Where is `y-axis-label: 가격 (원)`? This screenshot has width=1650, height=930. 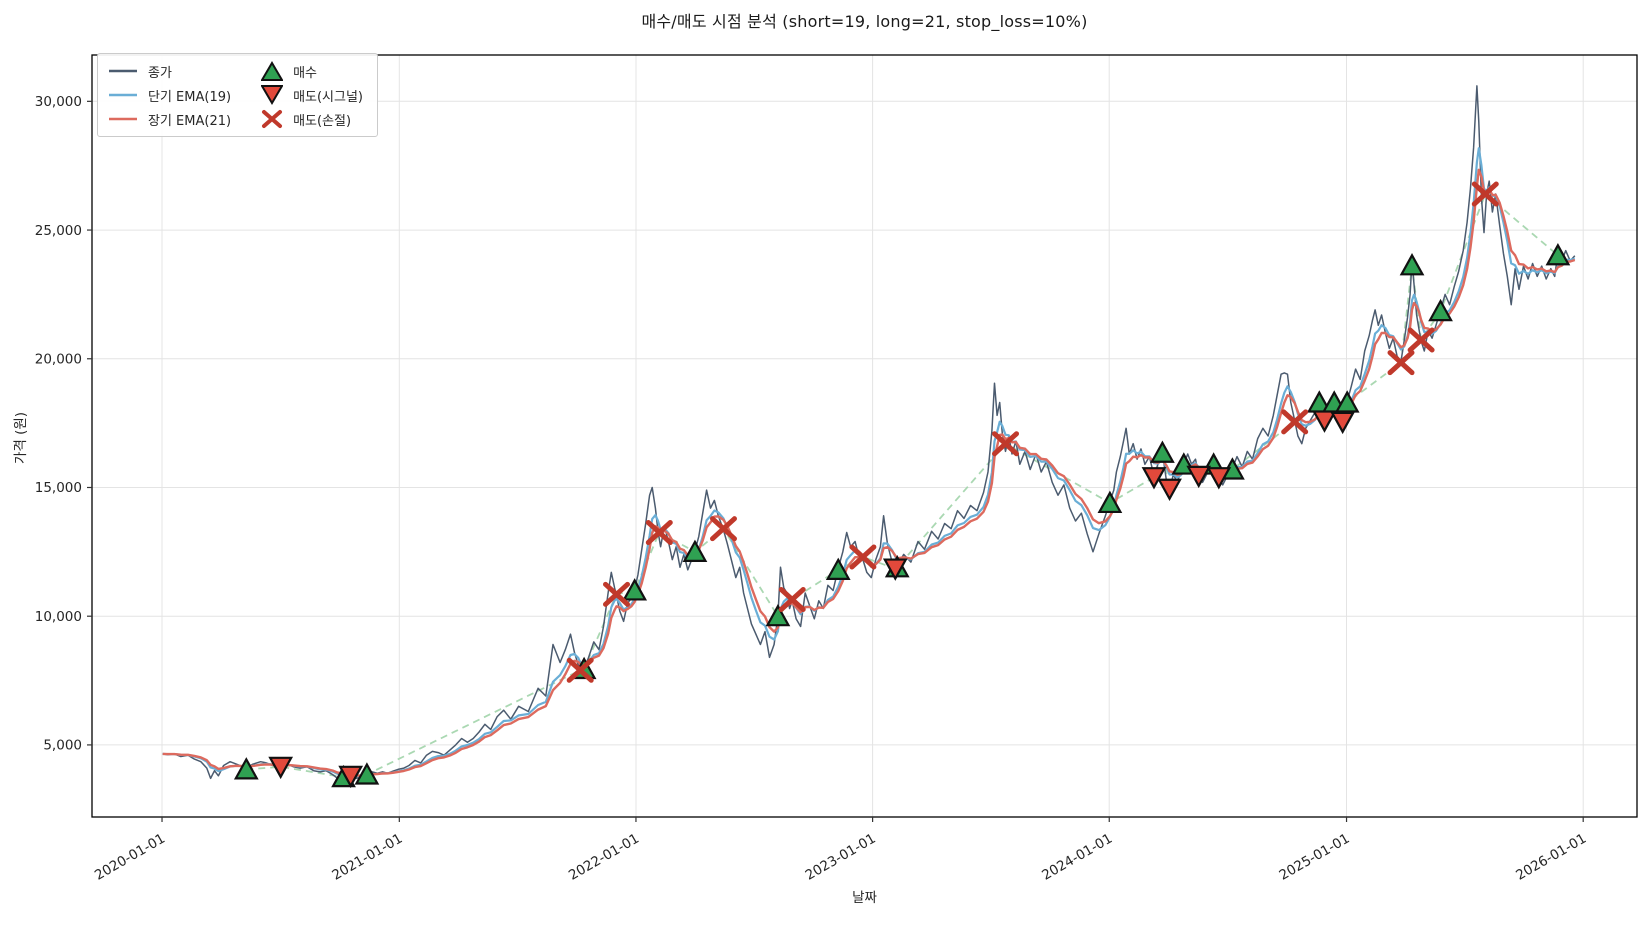 y-axis-label: 가격 (원) is located at coordinates (21, 438).